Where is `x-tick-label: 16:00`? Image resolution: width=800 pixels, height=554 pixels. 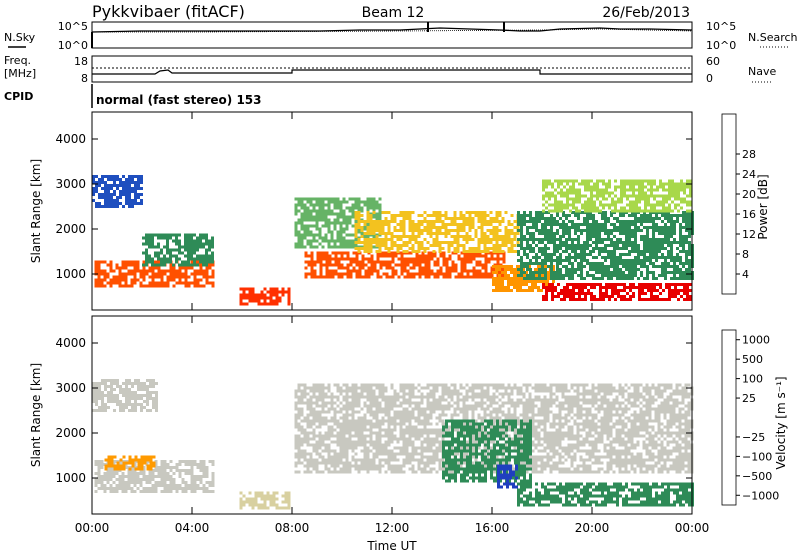 x-tick-label: 16:00 is located at coordinates (492, 528).